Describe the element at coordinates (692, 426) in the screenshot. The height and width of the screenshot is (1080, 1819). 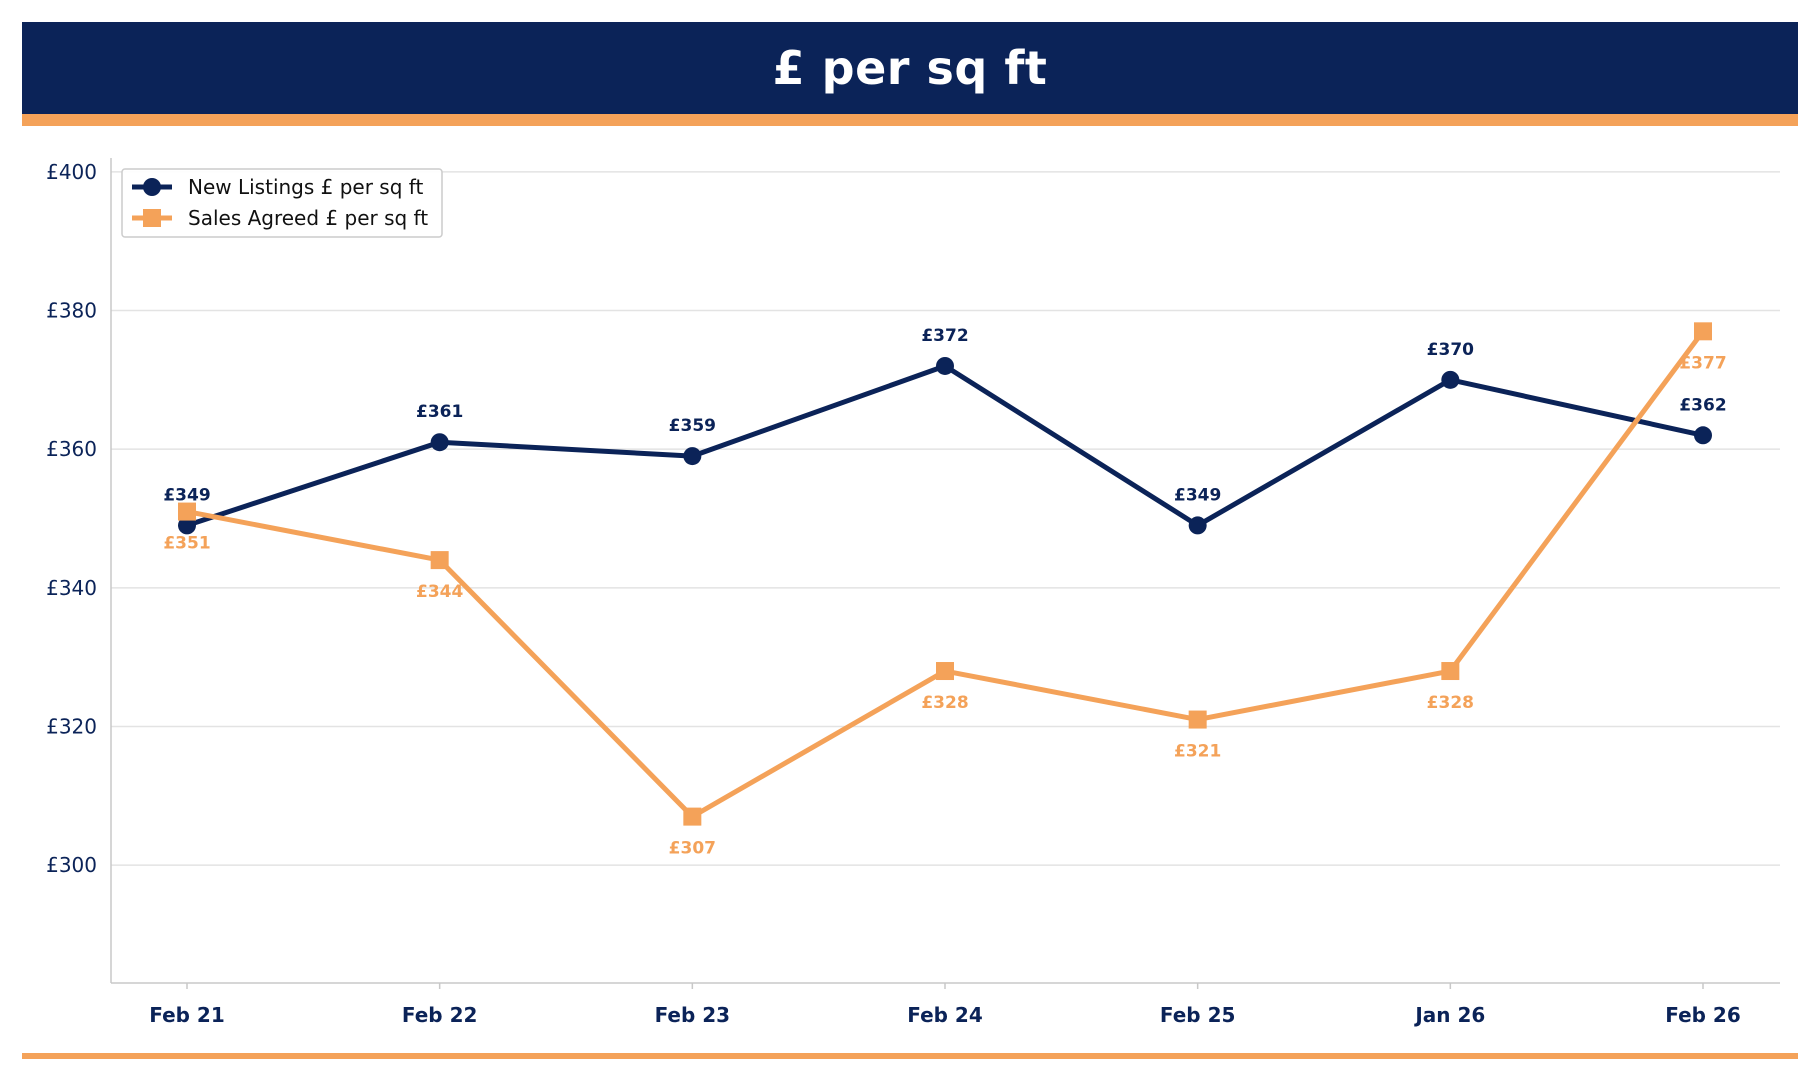
I see `data-label: £359` at that location.